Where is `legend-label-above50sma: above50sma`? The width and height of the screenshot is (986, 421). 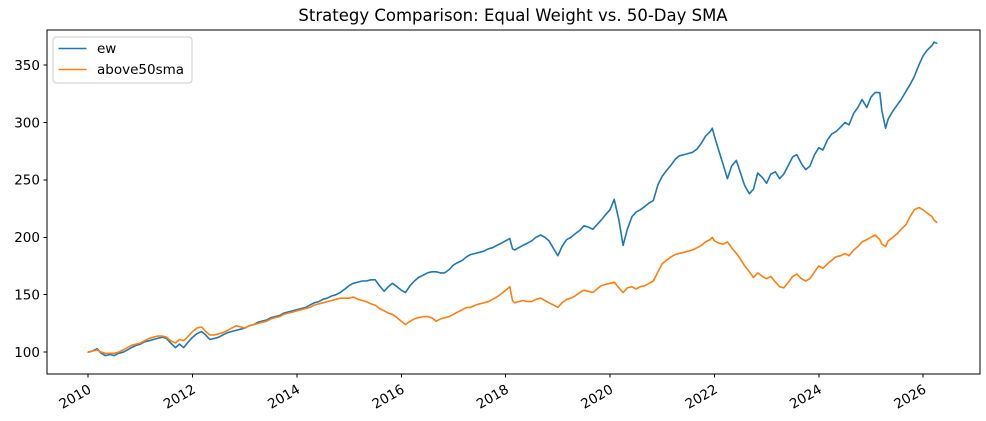 legend-label-above50sma: above50sma is located at coordinates (140, 70).